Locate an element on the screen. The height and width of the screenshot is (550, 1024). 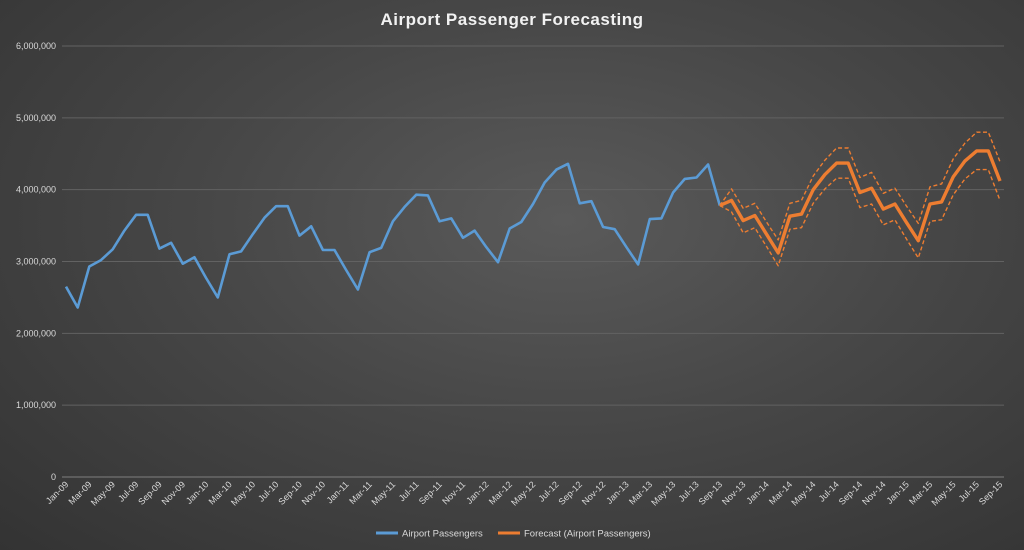
forecast-bound-upper is located at coordinates (860, 186).